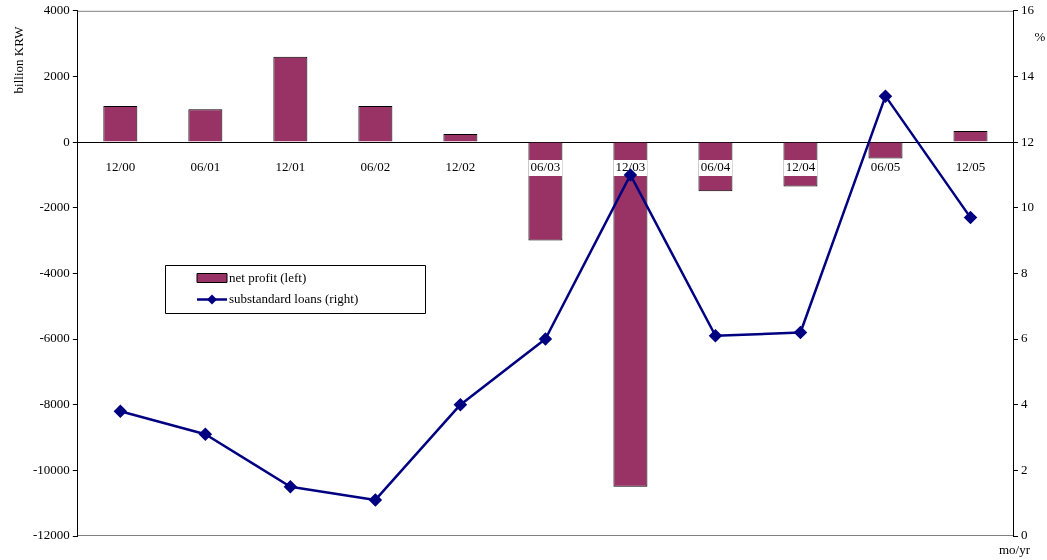 This screenshot has height=560, width=1047. What do you see at coordinates (885, 167) in the screenshot?
I see `x-tick-label: 06/05` at bounding box center [885, 167].